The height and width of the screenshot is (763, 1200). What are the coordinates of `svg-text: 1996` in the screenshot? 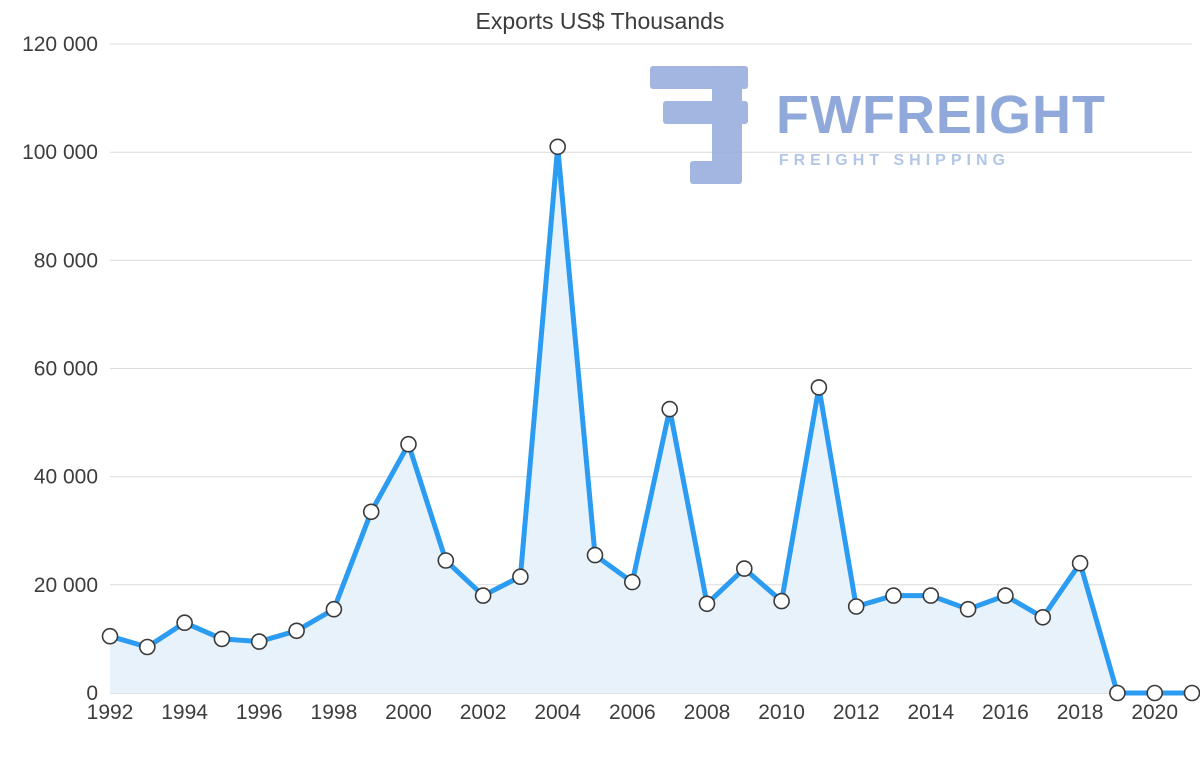 It's located at (259, 712).